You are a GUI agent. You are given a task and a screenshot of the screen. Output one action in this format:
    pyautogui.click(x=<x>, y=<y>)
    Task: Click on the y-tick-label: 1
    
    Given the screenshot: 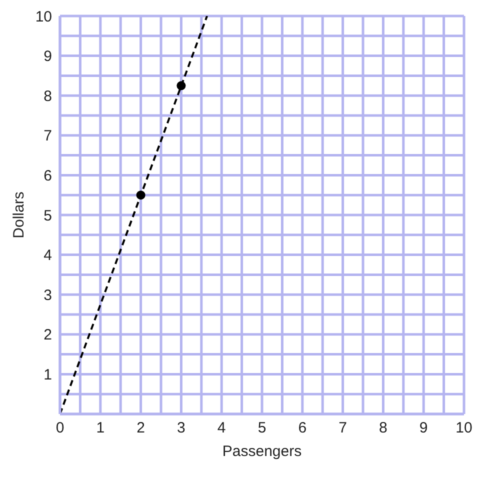 What is the action you would take?
    pyautogui.click(x=48, y=375)
    